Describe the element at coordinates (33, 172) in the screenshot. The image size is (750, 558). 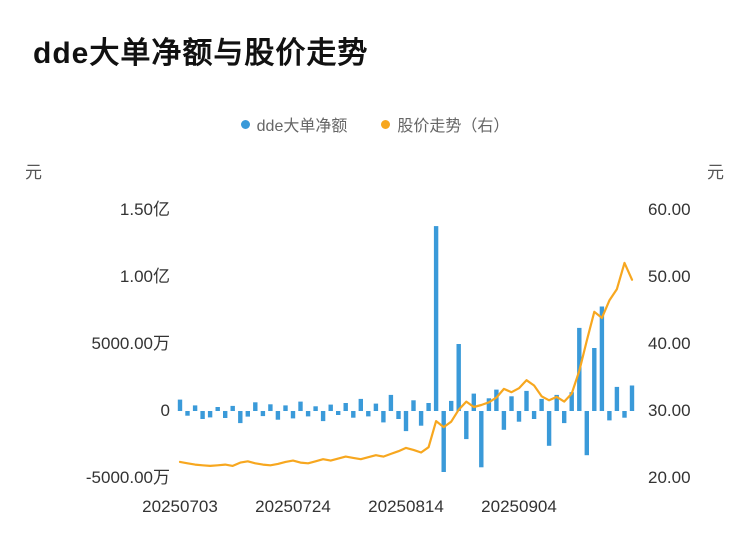
I see `left-axis-unit: 元` at that location.